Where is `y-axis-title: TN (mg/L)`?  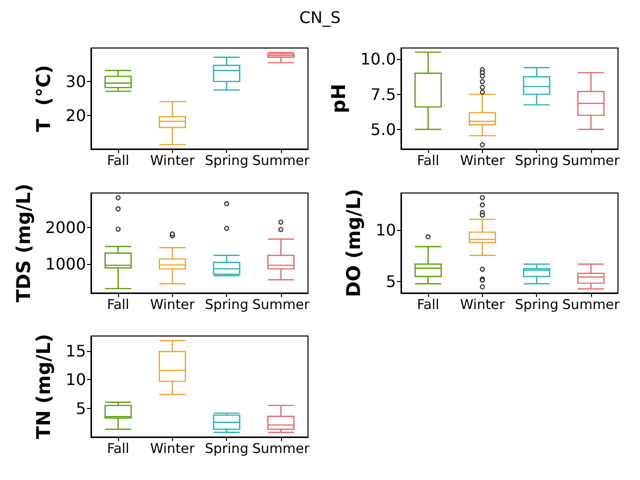 y-axis-title: TN (mg/L) is located at coordinates (44, 387).